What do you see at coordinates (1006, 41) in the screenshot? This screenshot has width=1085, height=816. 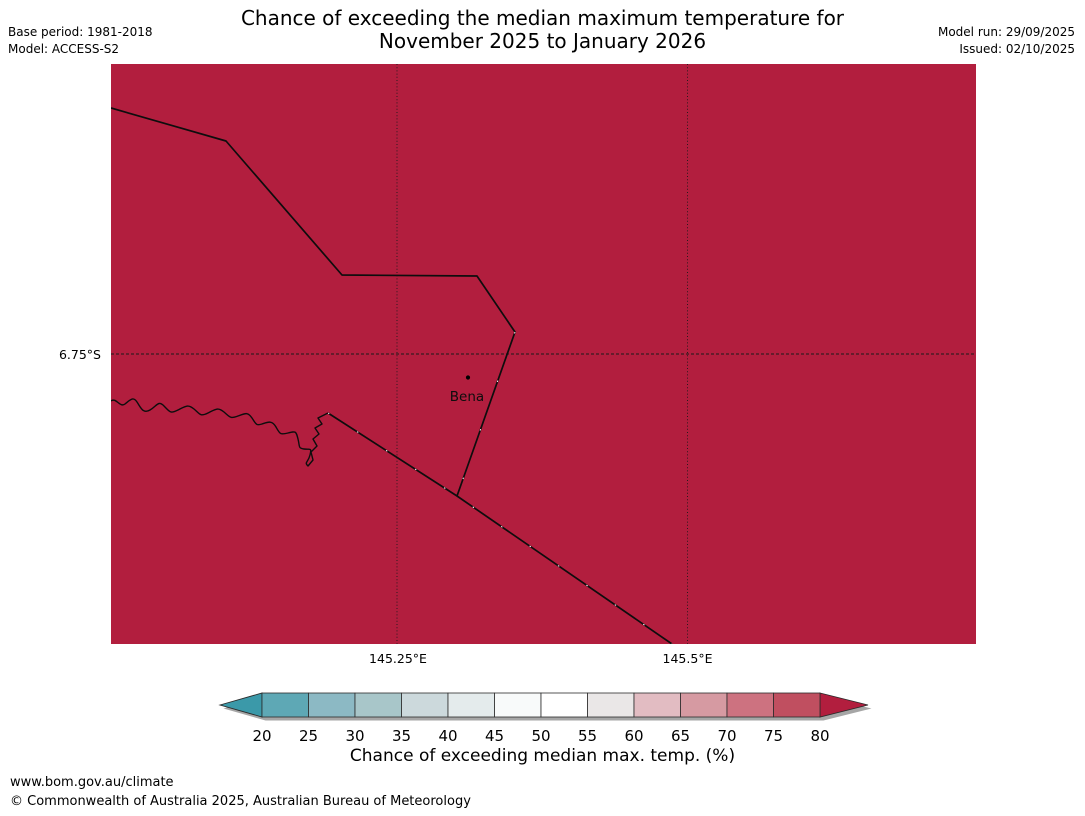 I see `header-meta-right: Model run: 29/09/2025 Issued: 02/10/2025` at bounding box center [1006, 41].